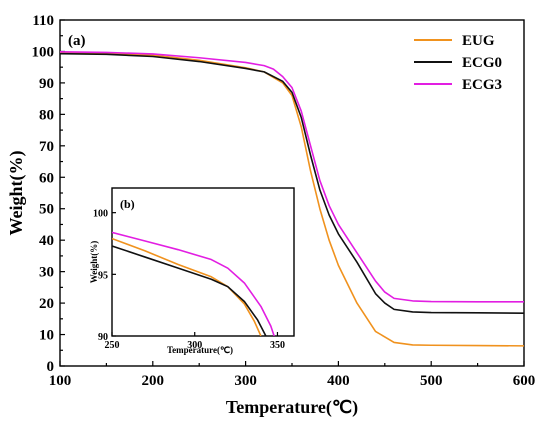 This screenshot has height=425, width=550. Describe the element at coordinates (51, 367) in the screenshot. I see `main-y-tick-label: 0` at that location.